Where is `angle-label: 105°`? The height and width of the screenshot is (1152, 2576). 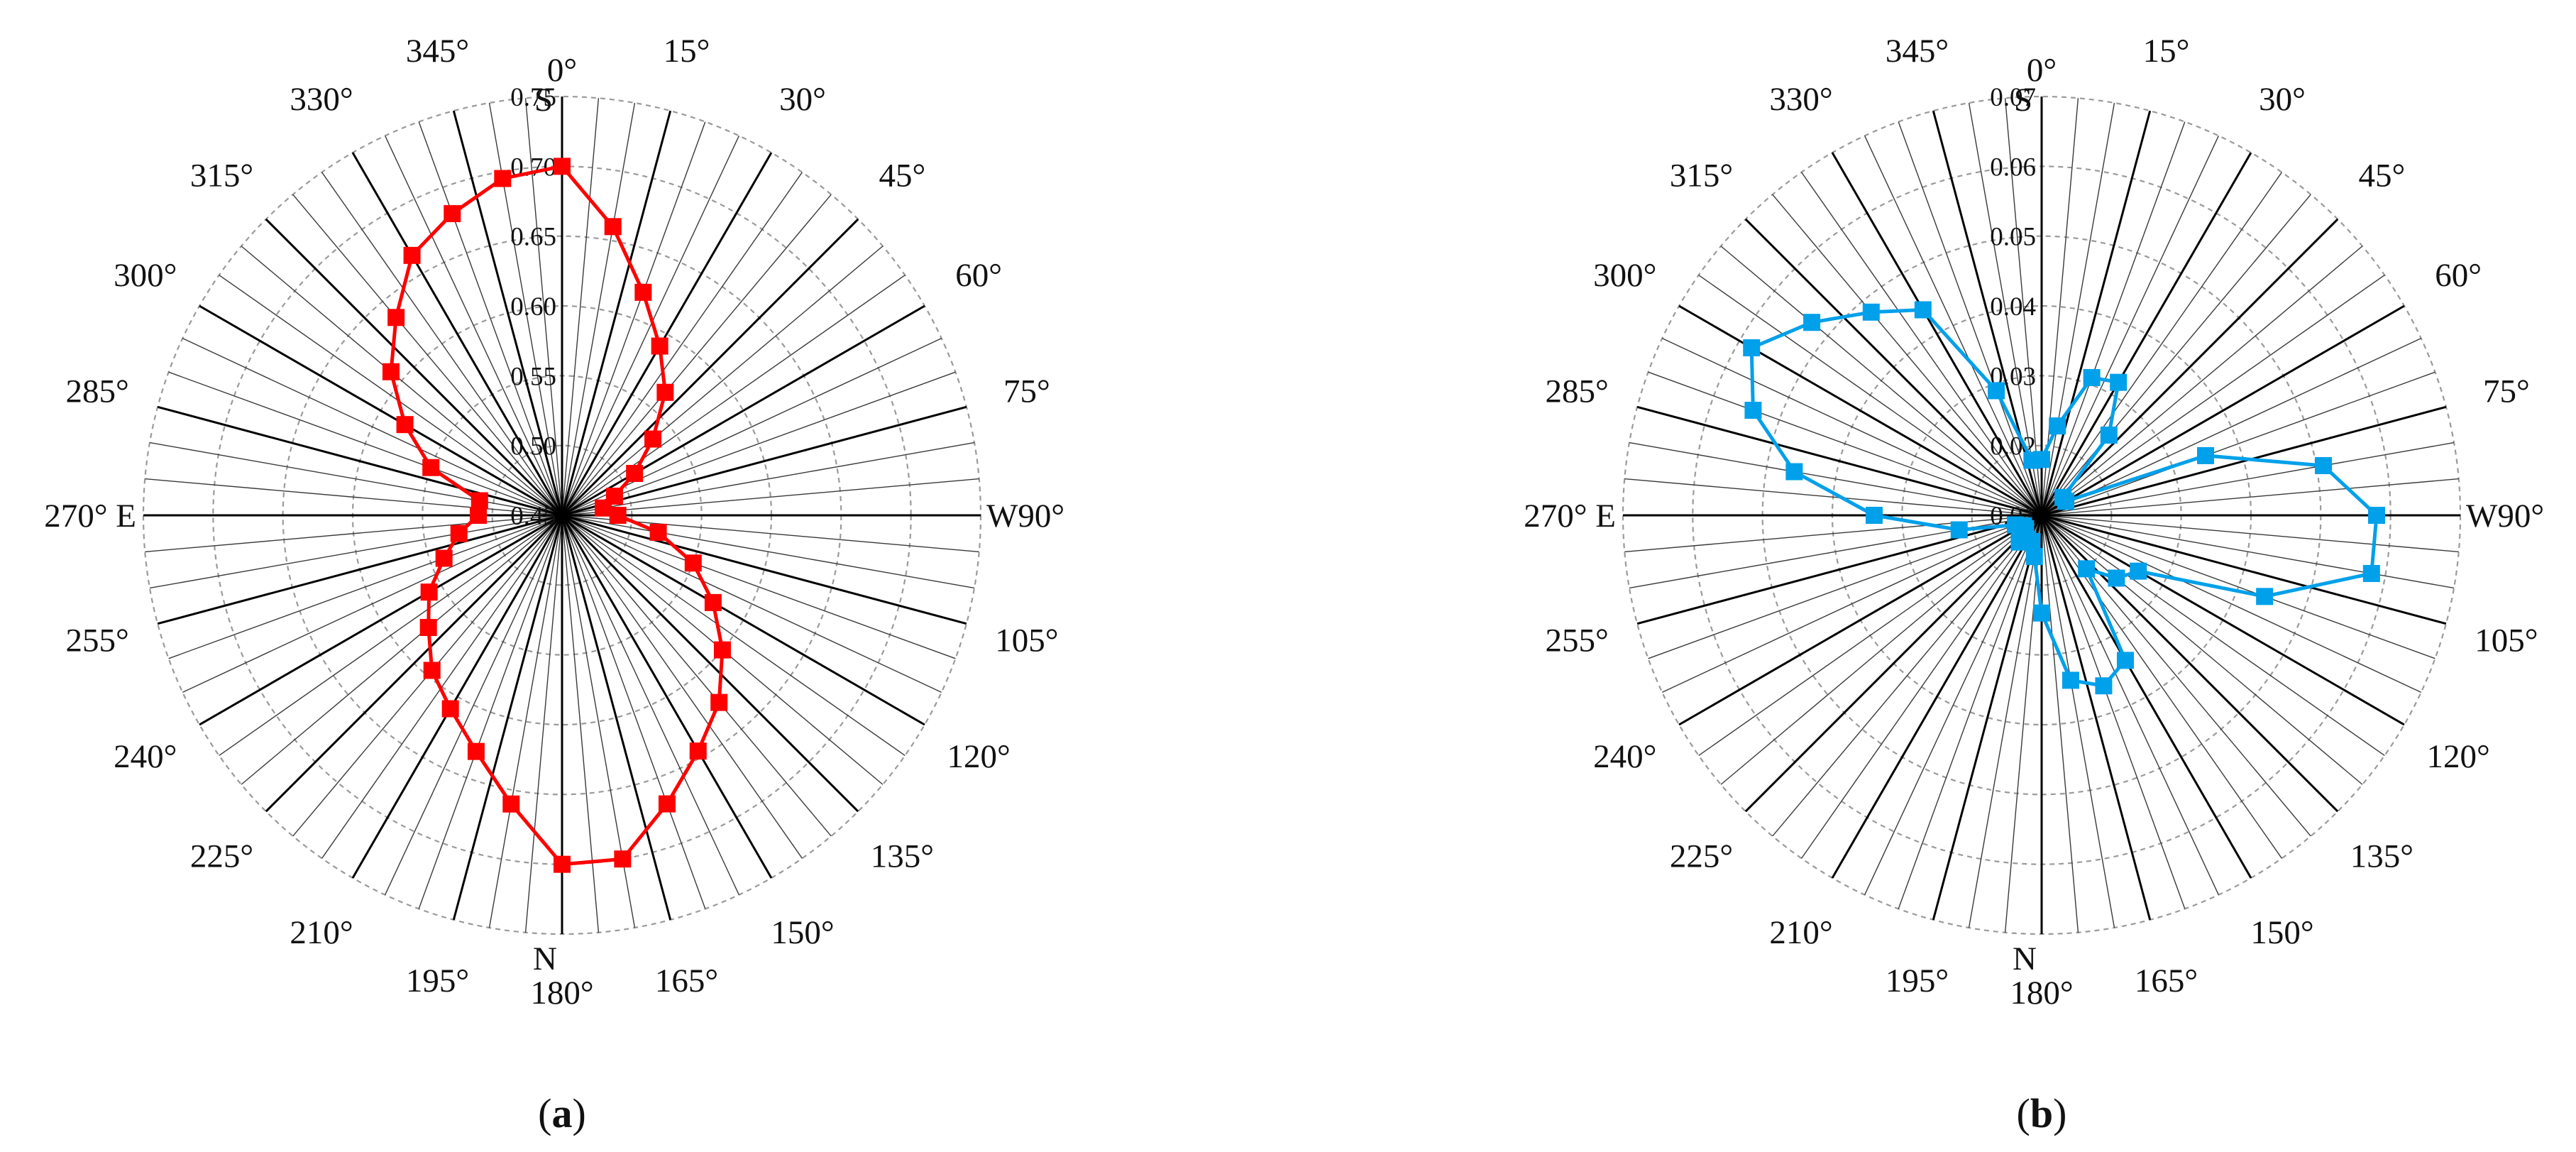 angle-label: 105° is located at coordinates (2506, 640).